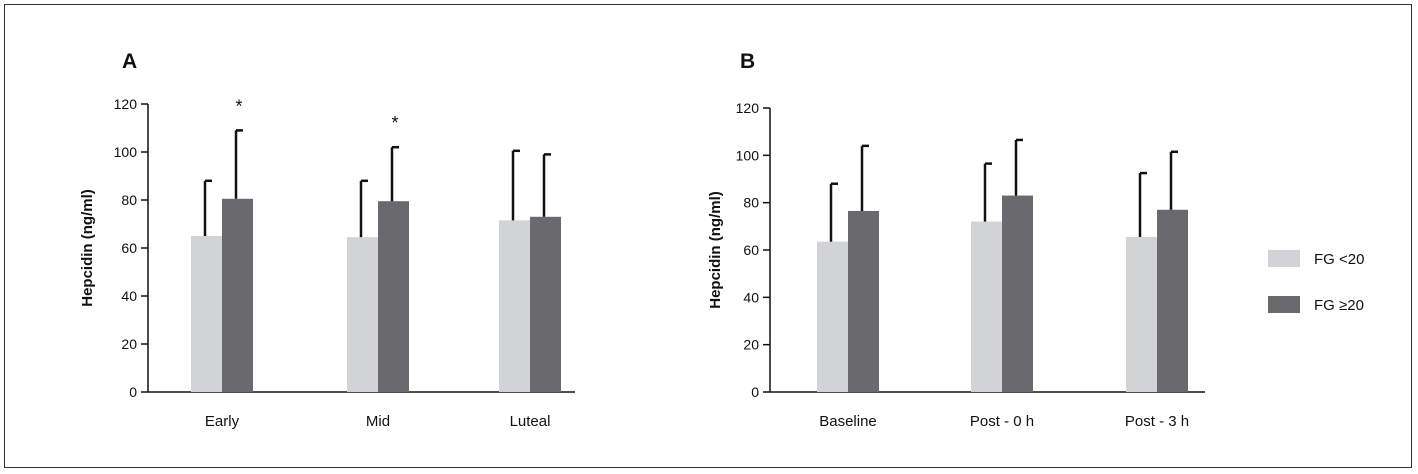 This screenshot has width=1418, height=474. Describe the element at coordinates (755, 392) in the screenshot. I see `panel-b-y-tick-label: 0` at that location.